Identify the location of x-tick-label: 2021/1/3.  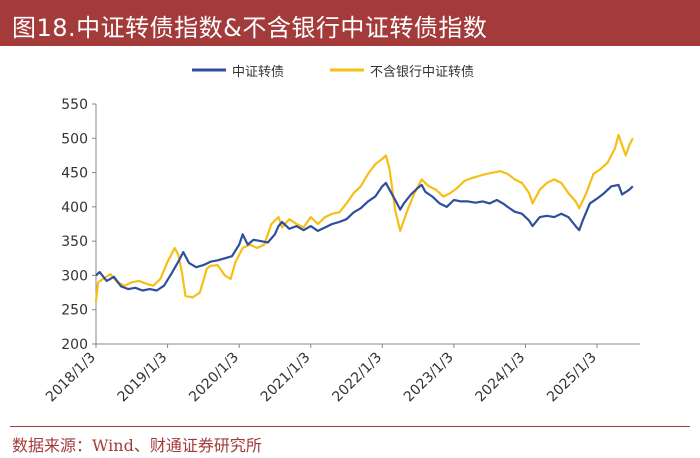
(286, 378).